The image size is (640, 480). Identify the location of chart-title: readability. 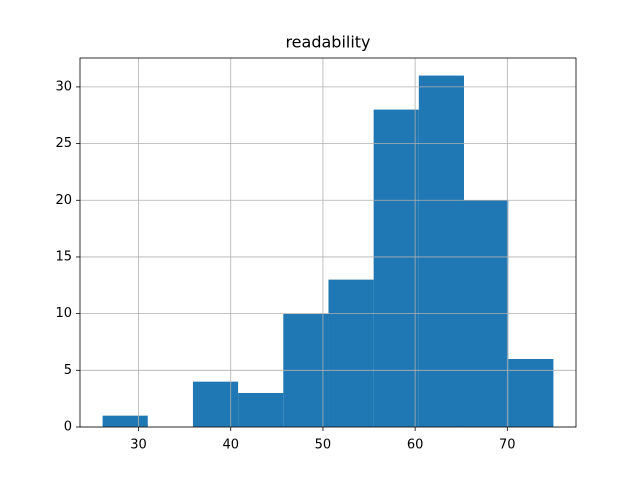
(327, 42).